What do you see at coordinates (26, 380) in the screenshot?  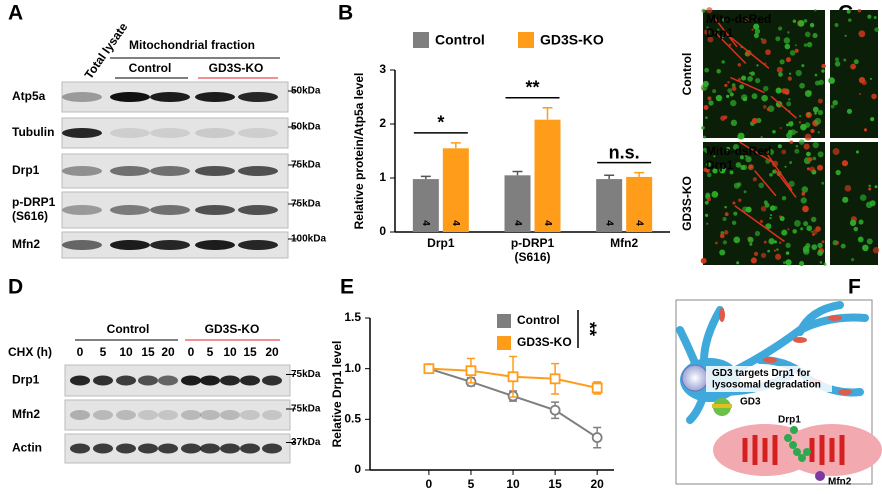 I see `row-label: Drp1` at bounding box center [26, 380].